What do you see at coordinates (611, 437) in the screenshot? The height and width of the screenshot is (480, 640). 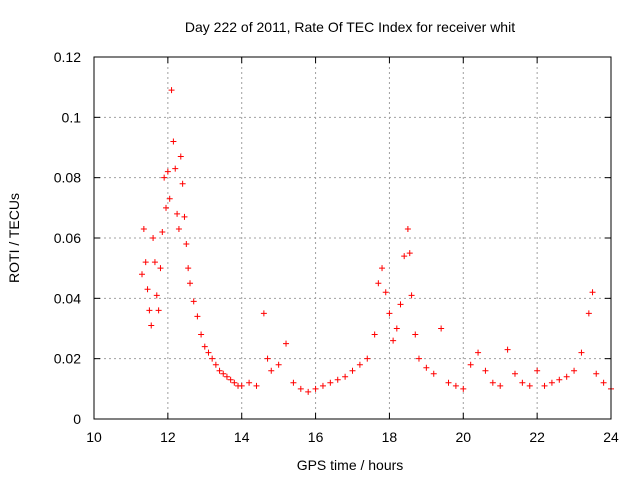 I see `x-tick-label: 24` at bounding box center [611, 437].